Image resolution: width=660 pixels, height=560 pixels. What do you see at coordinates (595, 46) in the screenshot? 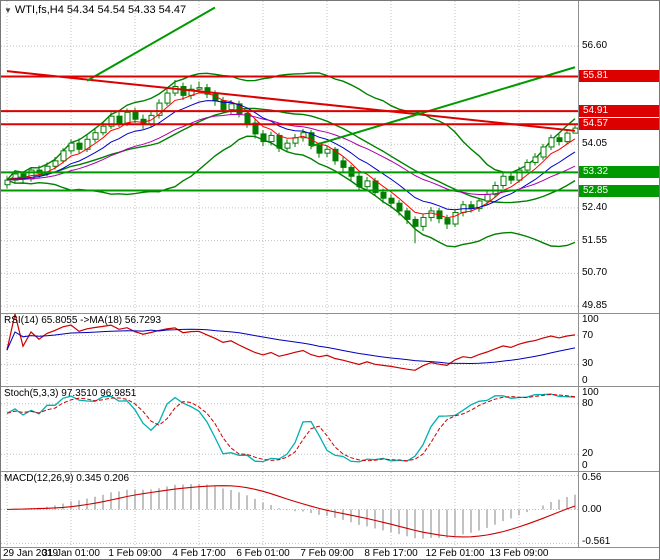
I see `price-axis-label: 56.60` at bounding box center [595, 46].